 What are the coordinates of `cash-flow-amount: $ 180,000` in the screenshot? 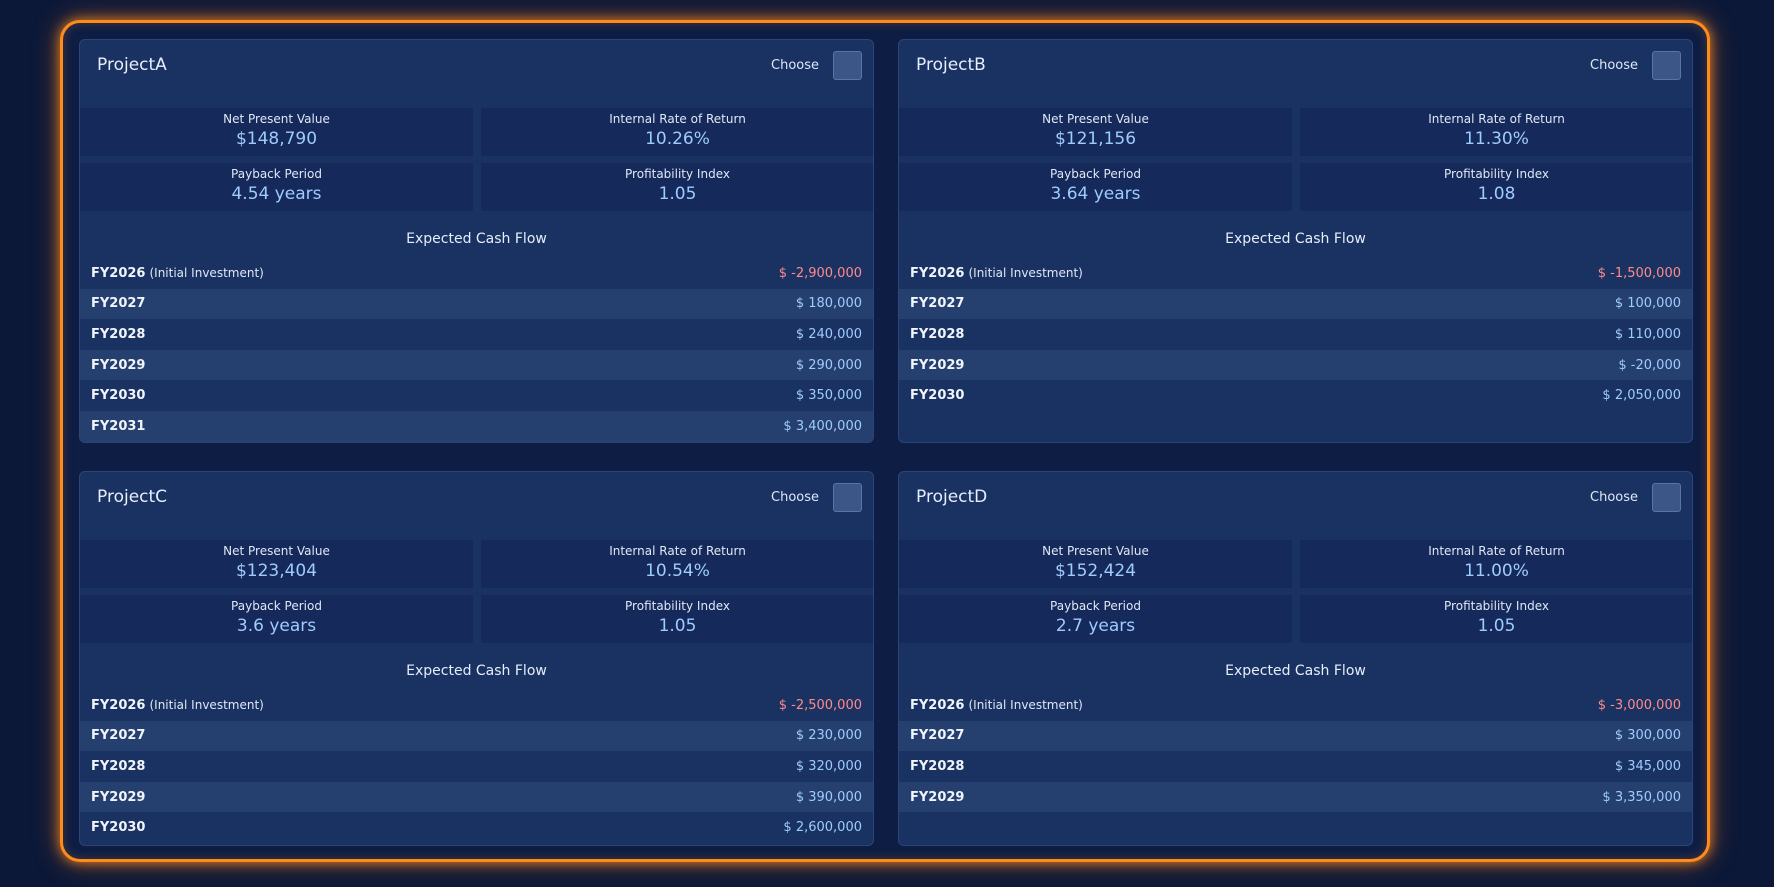 It's located at (828, 304).